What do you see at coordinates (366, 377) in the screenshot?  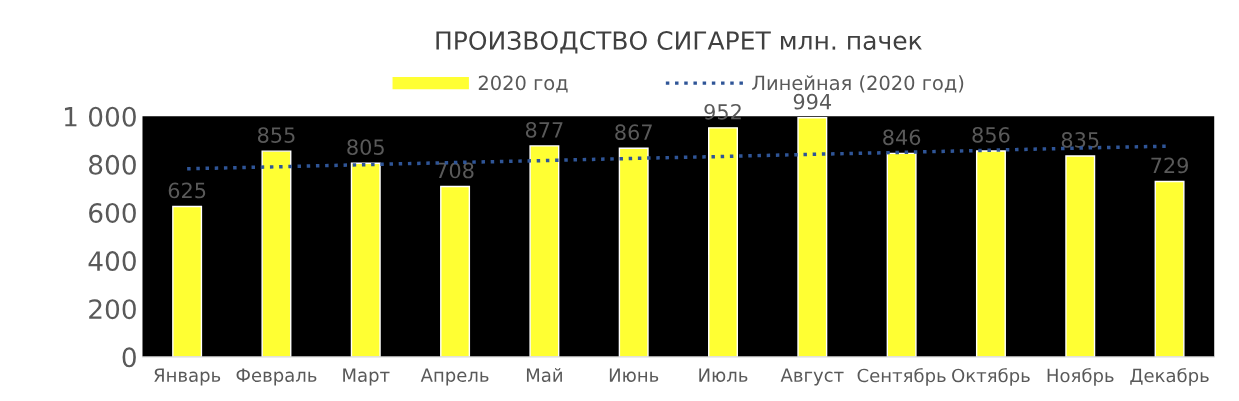 I see `x-tick-label: Март` at bounding box center [366, 377].